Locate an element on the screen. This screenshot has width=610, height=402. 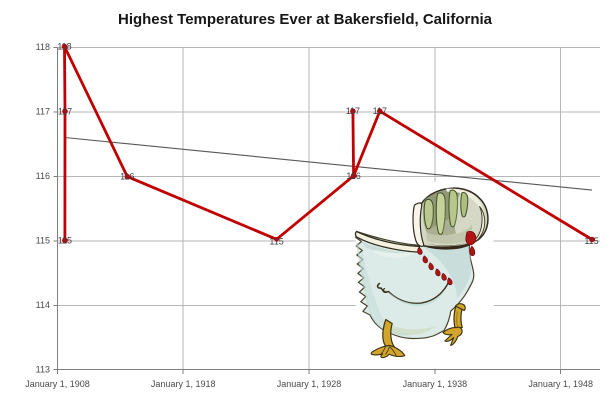
svg-text: January 1, 1948 is located at coordinates (560, 384).